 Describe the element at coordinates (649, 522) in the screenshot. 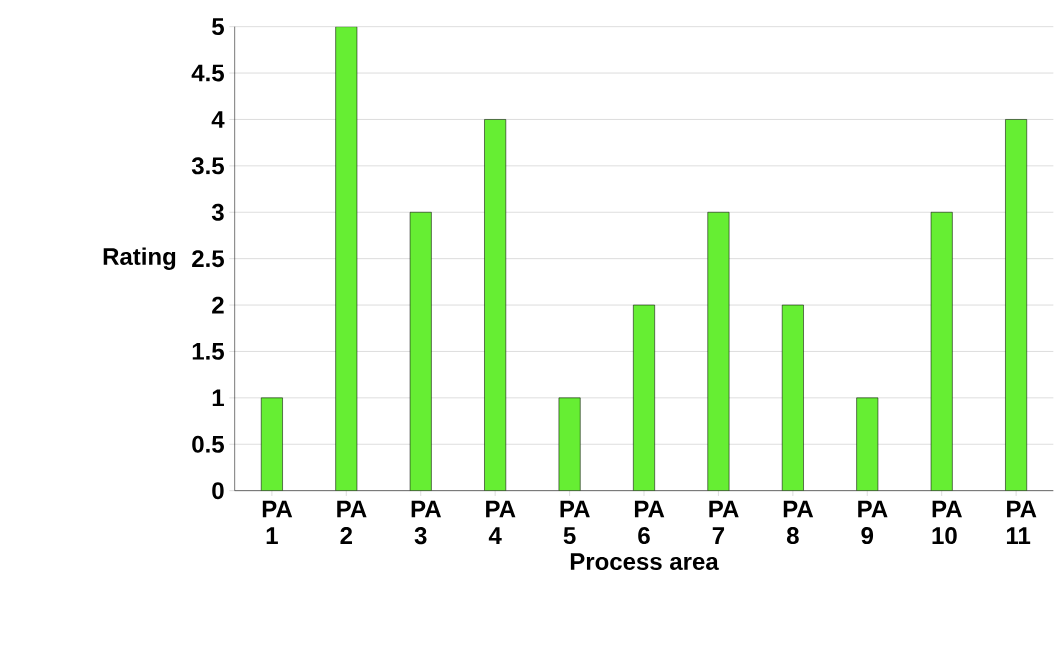

I see `x-tick-label: PA 6` at that location.